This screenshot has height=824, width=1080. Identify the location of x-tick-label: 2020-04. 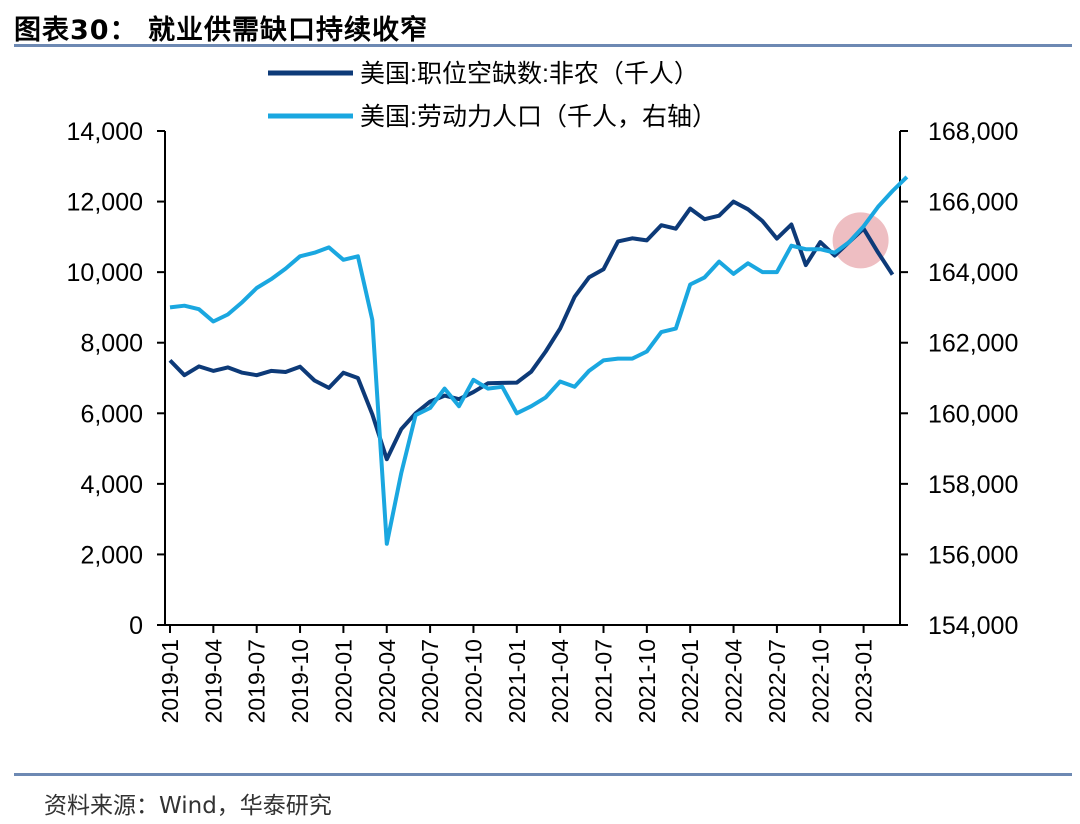
(387, 681).